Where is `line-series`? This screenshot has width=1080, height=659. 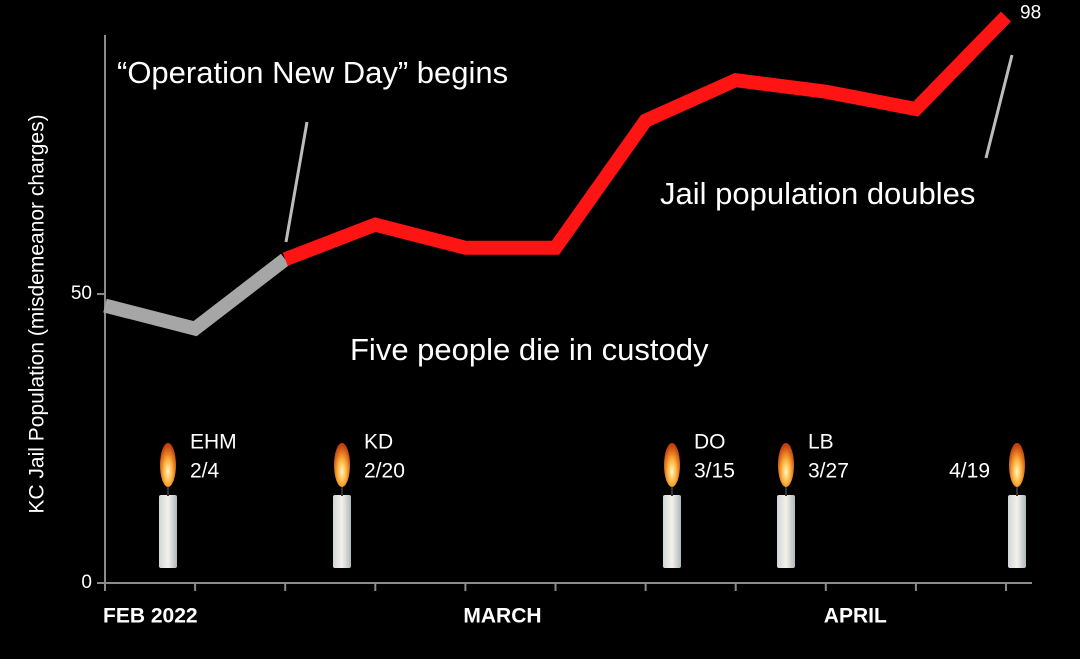
line-series is located at coordinates (196, 295).